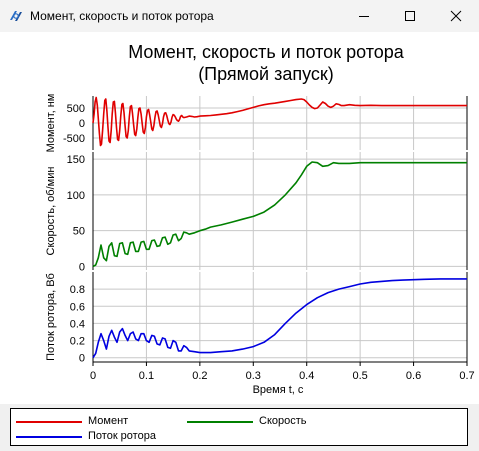 This screenshot has height=451, width=479. I want to click on maximize-icon, so click(410, 16).